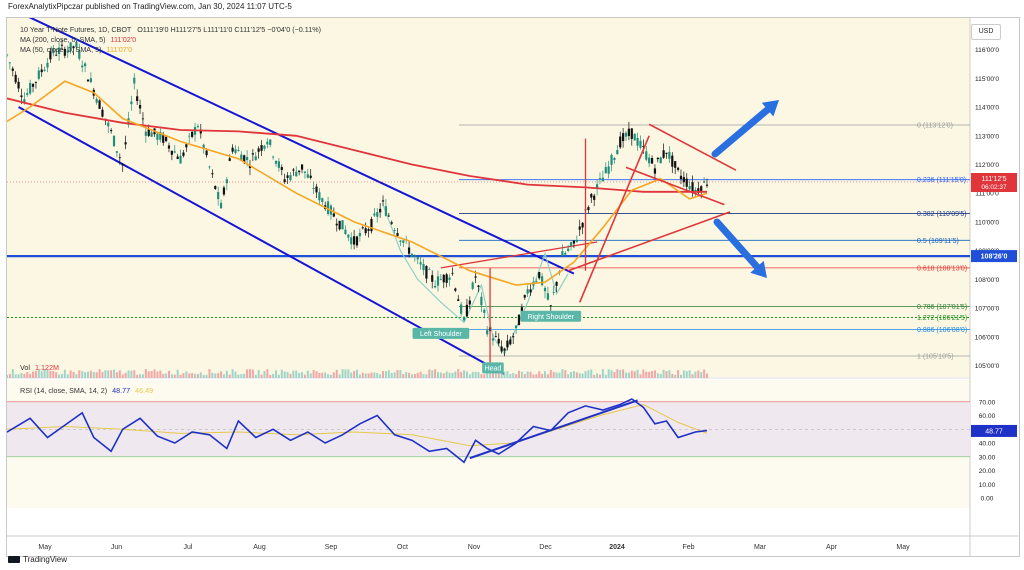 Image resolution: width=1024 pixels, height=570 pixels. I want to click on pattern-label: Left Shoulder, so click(441, 334).